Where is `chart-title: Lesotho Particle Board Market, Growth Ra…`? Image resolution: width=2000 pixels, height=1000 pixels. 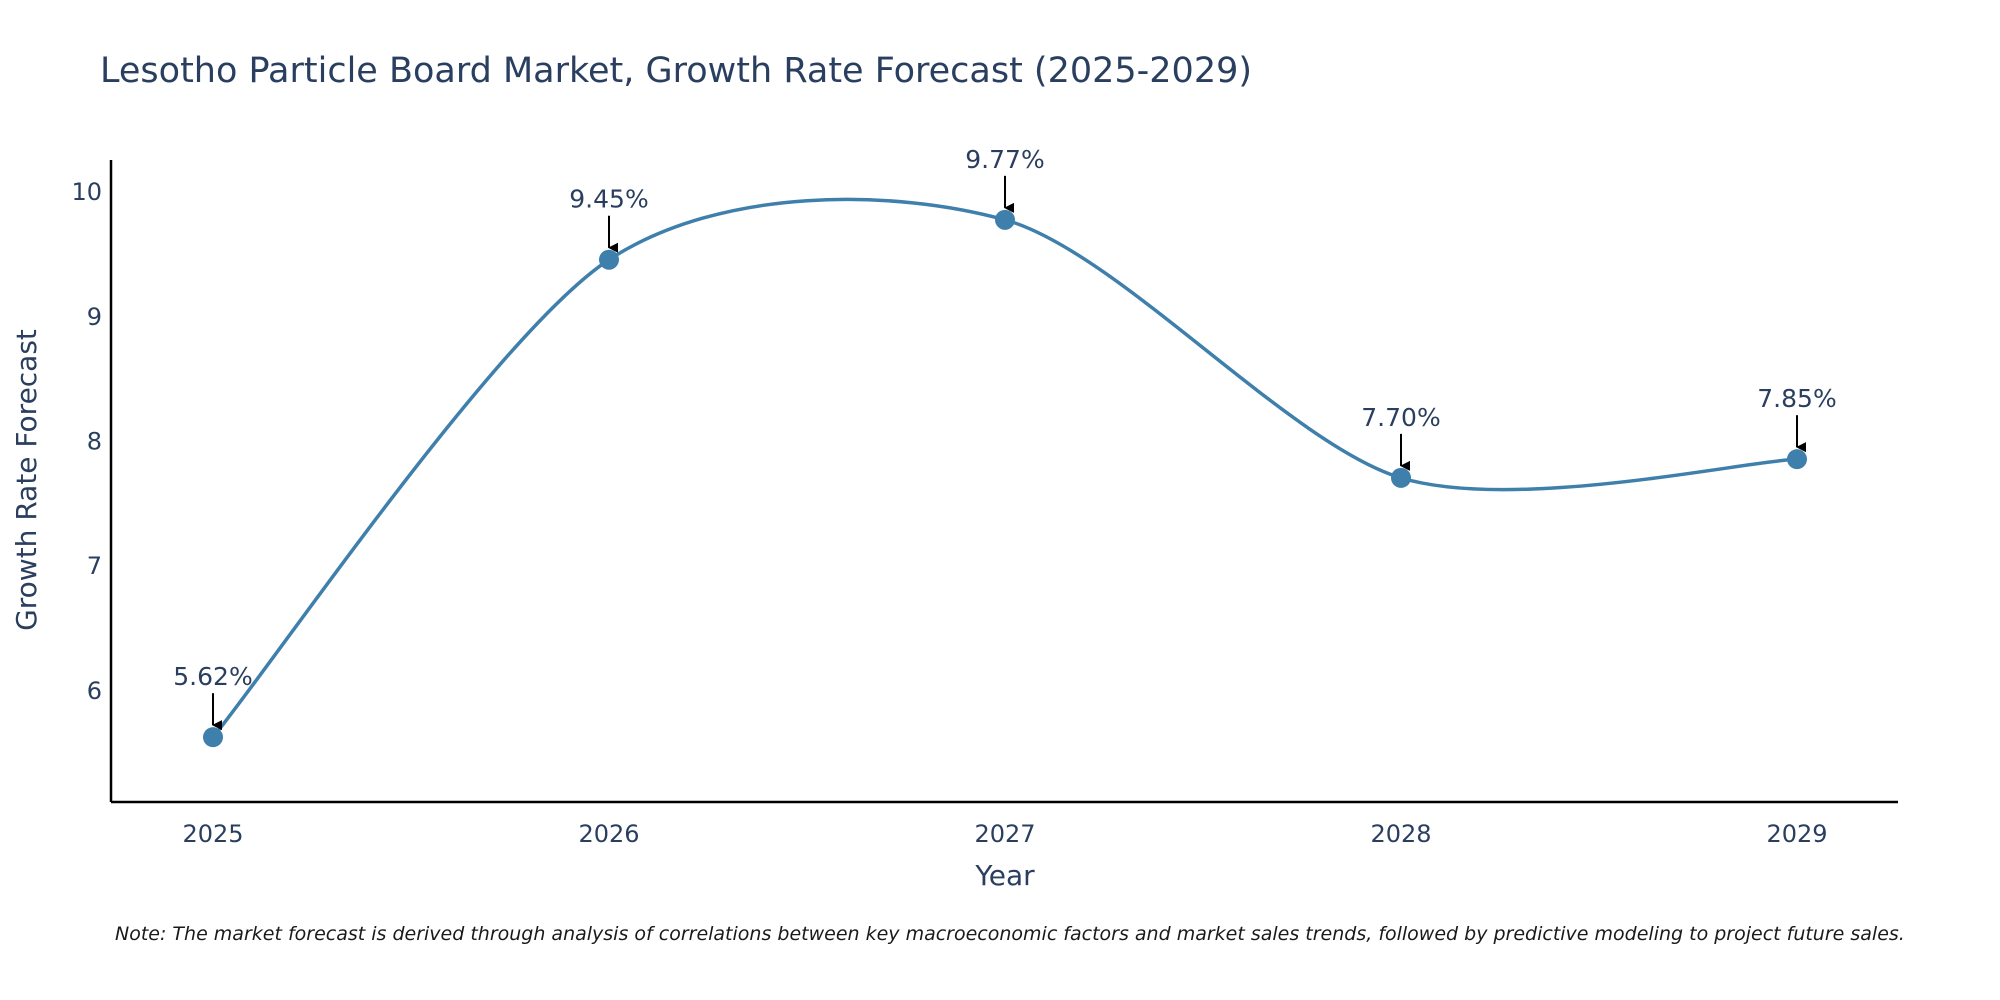 chart-title: Lesotho Particle Board Market, Growth Ra… is located at coordinates (676, 71).